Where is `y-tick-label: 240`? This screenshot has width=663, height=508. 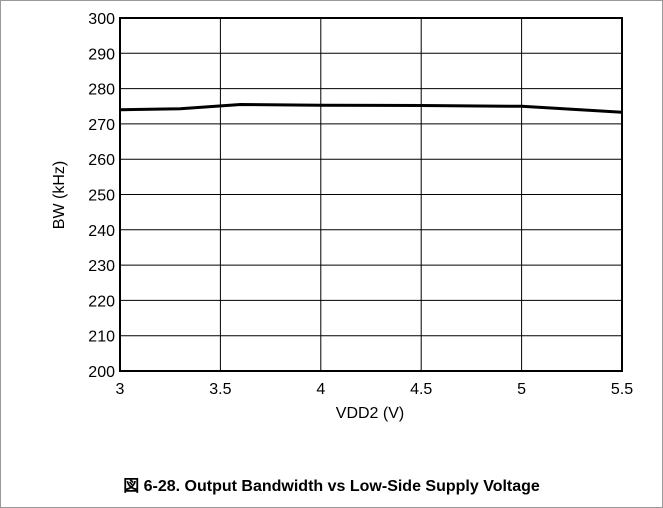 y-tick-label: 240 is located at coordinates (101, 231).